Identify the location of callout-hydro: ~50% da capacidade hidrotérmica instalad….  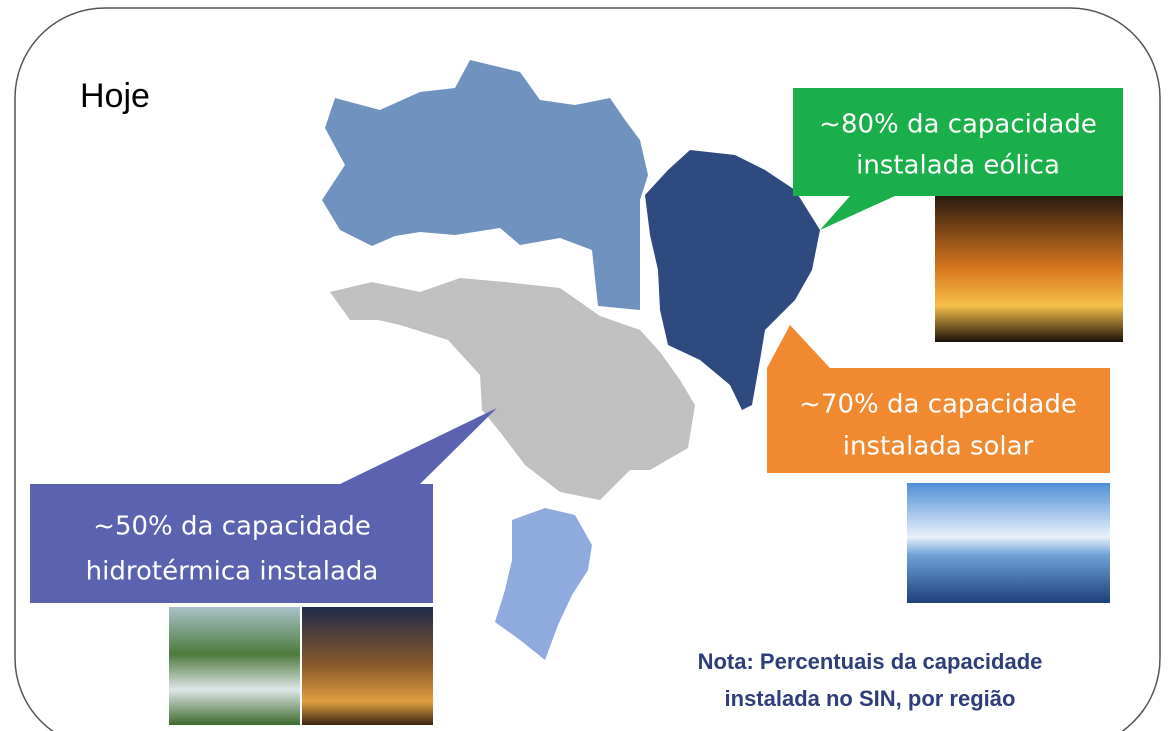
(263, 505).